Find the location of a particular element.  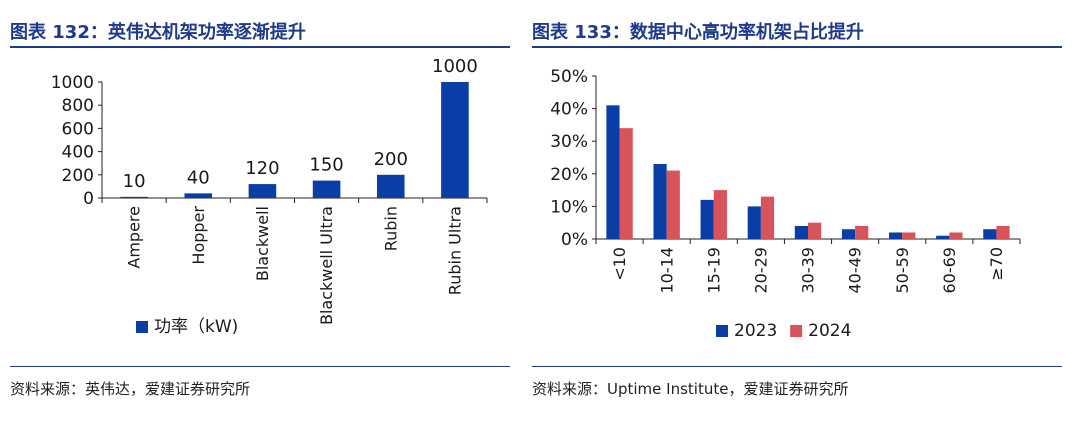

x-category-label: Blackwell Ultra is located at coordinates (326, 265).